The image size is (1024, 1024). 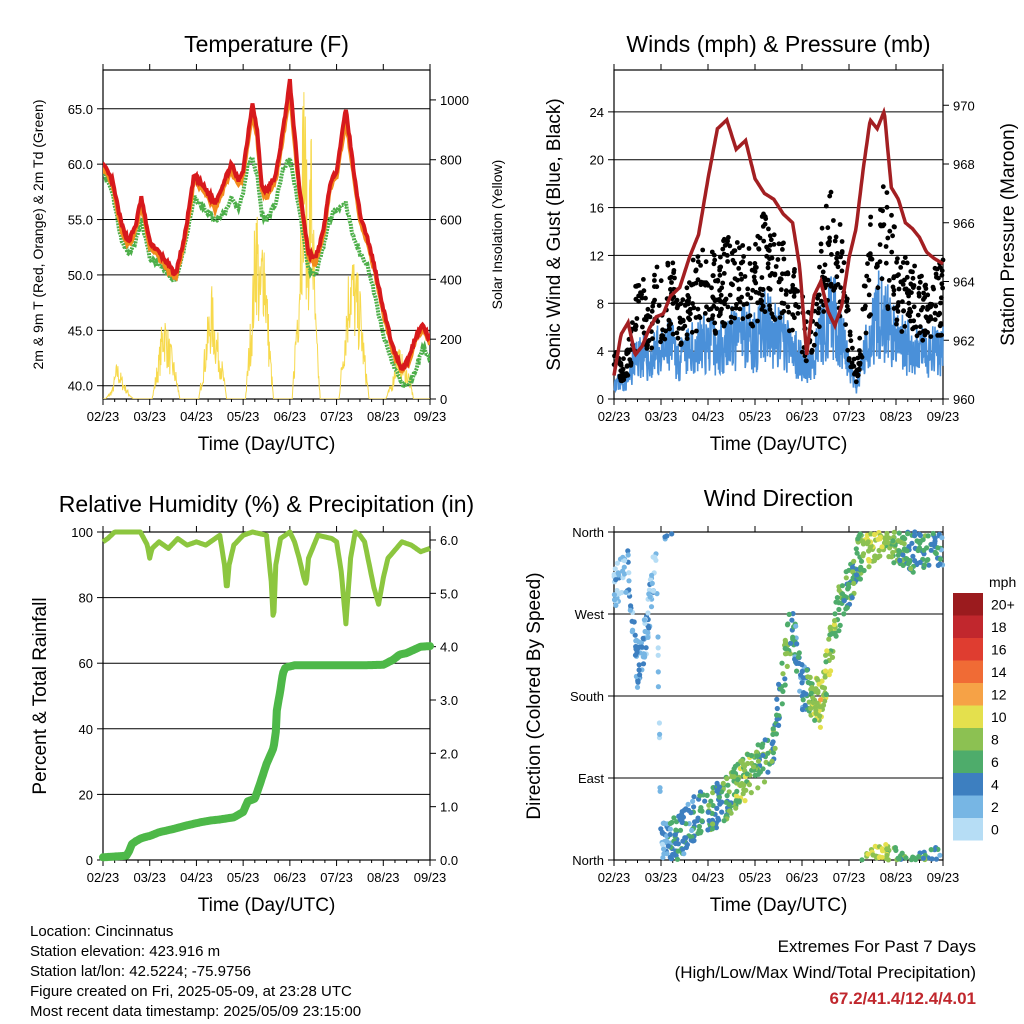 What do you see at coordinates (86, 794) in the screenshot?
I see `y-tick-label: 20` at bounding box center [86, 794].